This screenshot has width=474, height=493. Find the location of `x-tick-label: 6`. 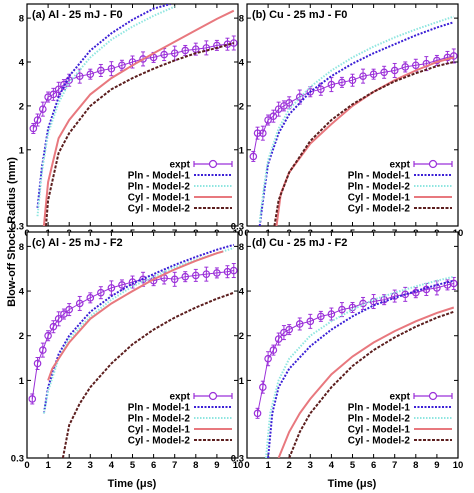

x-tick-label: 6 is located at coordinates (373, 465).